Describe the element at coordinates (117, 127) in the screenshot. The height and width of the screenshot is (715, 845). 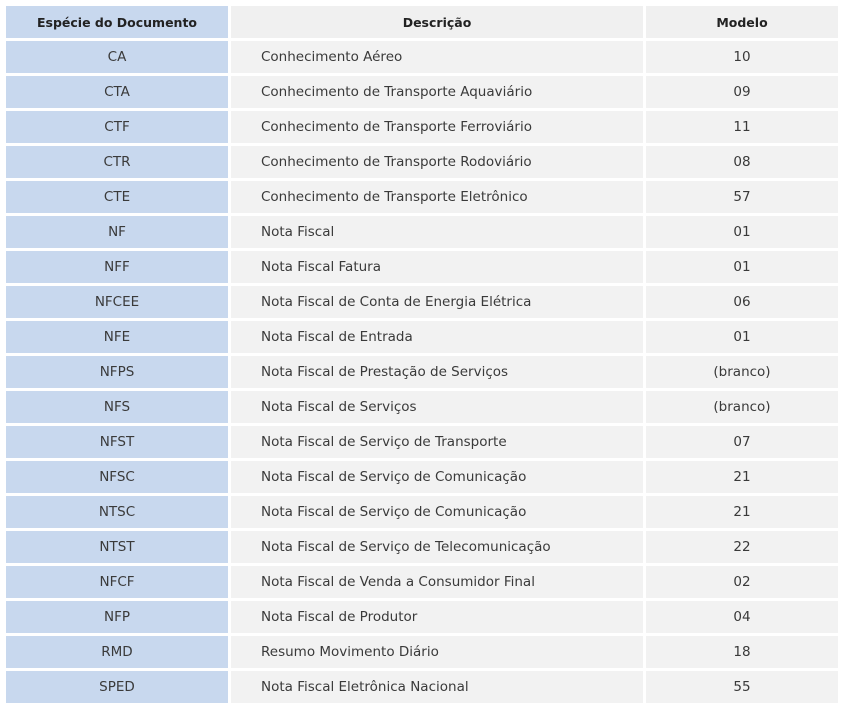
I see `document-type-cell: CTF` at that location.